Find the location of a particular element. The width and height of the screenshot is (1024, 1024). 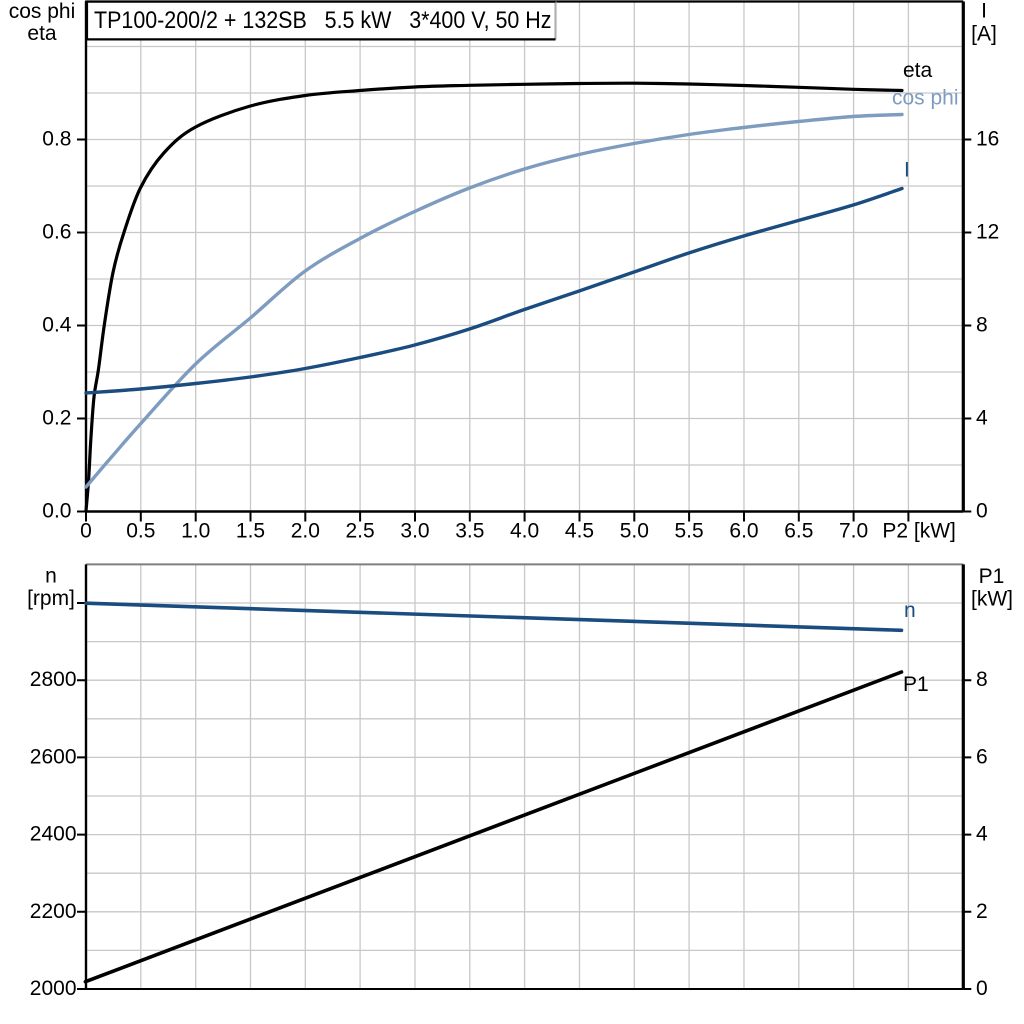

svg-text: 16 is located at coordinates (987, 139).